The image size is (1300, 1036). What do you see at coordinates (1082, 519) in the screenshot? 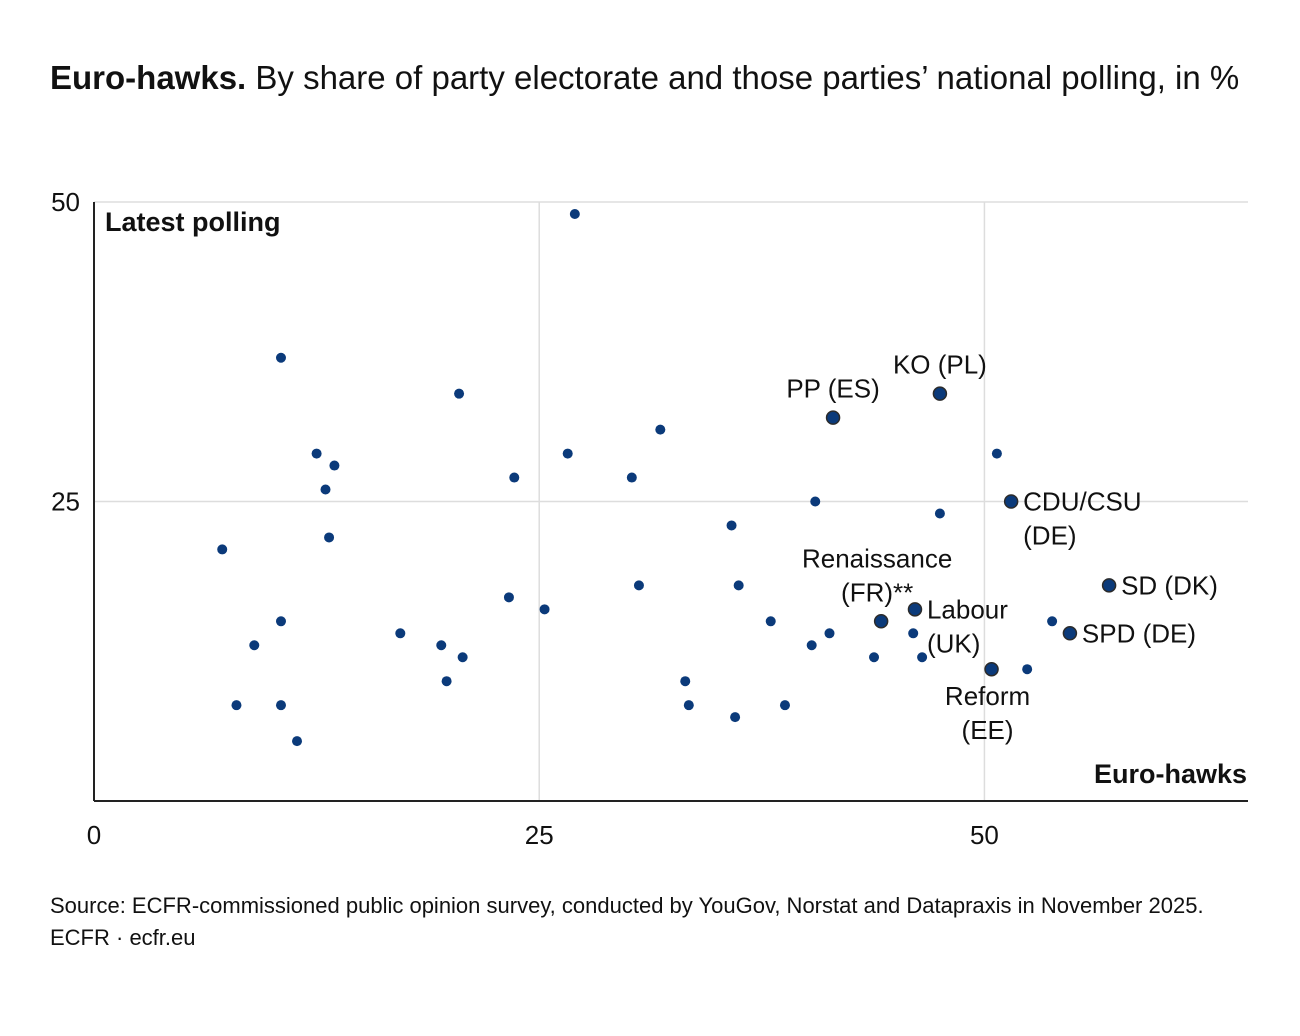
I see `data-label: CDU/CSU (DE)` at bounding box center [1082, 519].